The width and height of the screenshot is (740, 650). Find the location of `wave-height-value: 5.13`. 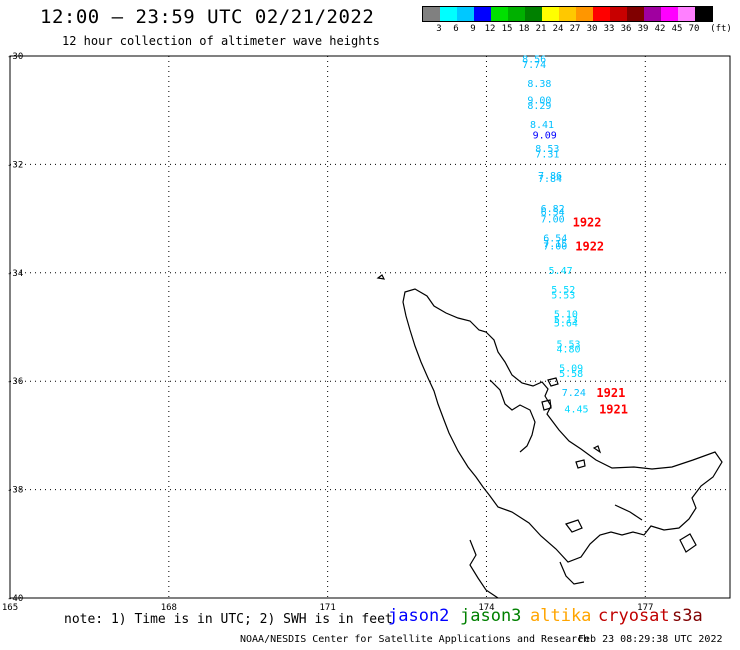

wave-height-value: 5.13 is located at coordinates (566, 320).